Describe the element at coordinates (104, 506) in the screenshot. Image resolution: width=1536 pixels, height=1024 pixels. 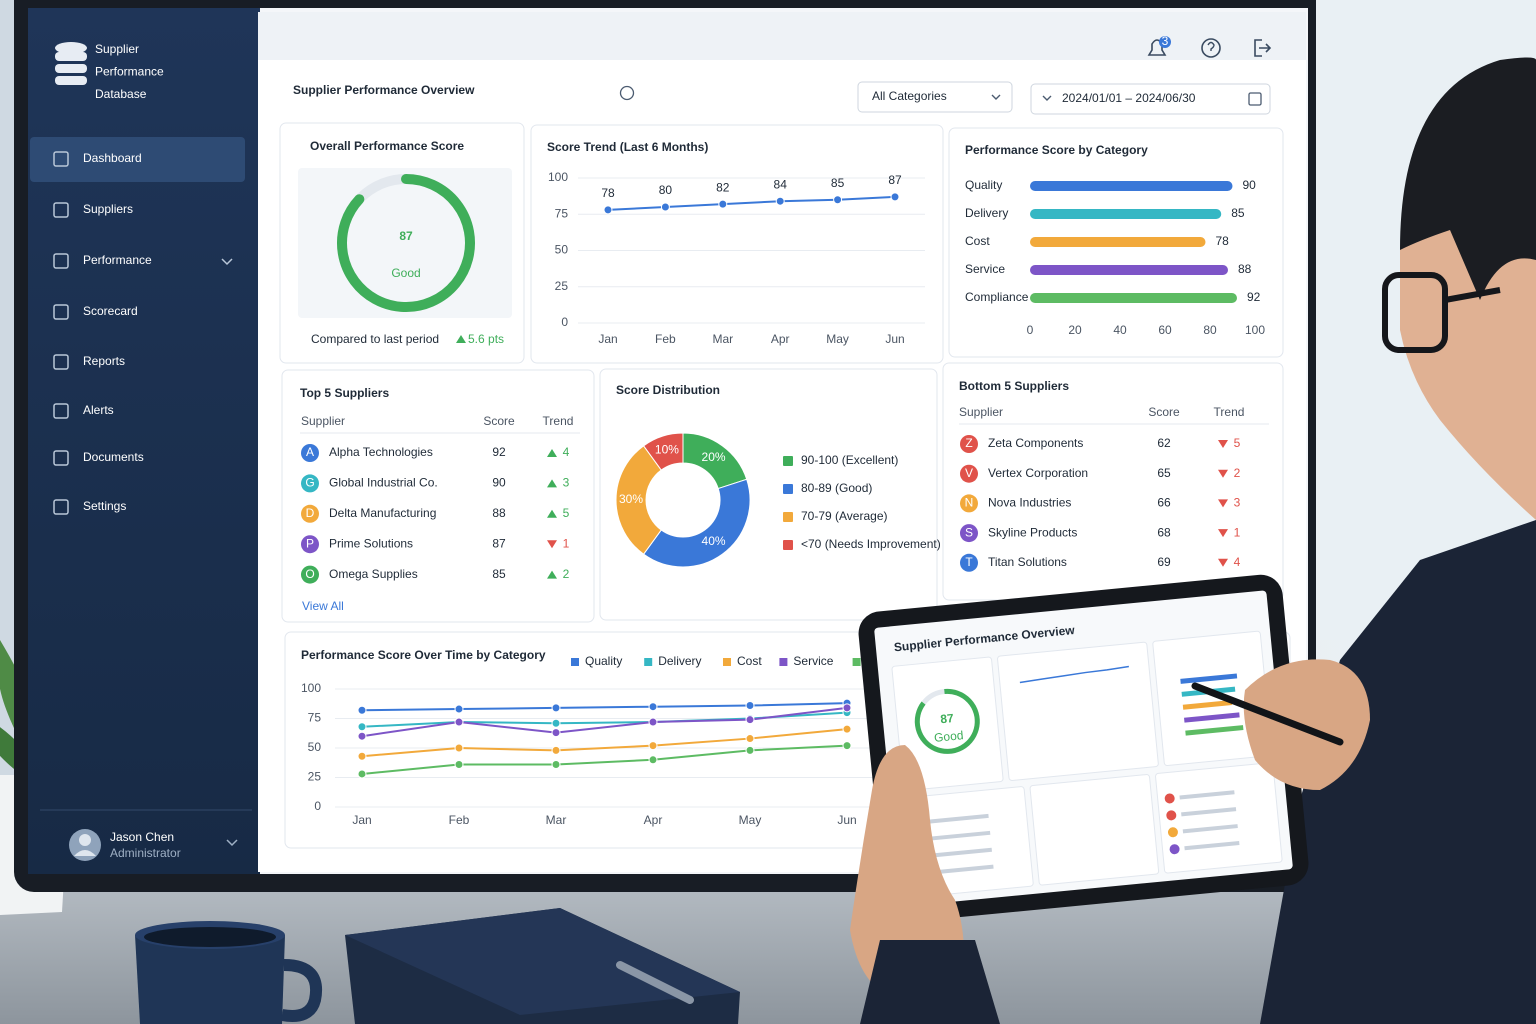
I see `nav-item: Settings` at that location.